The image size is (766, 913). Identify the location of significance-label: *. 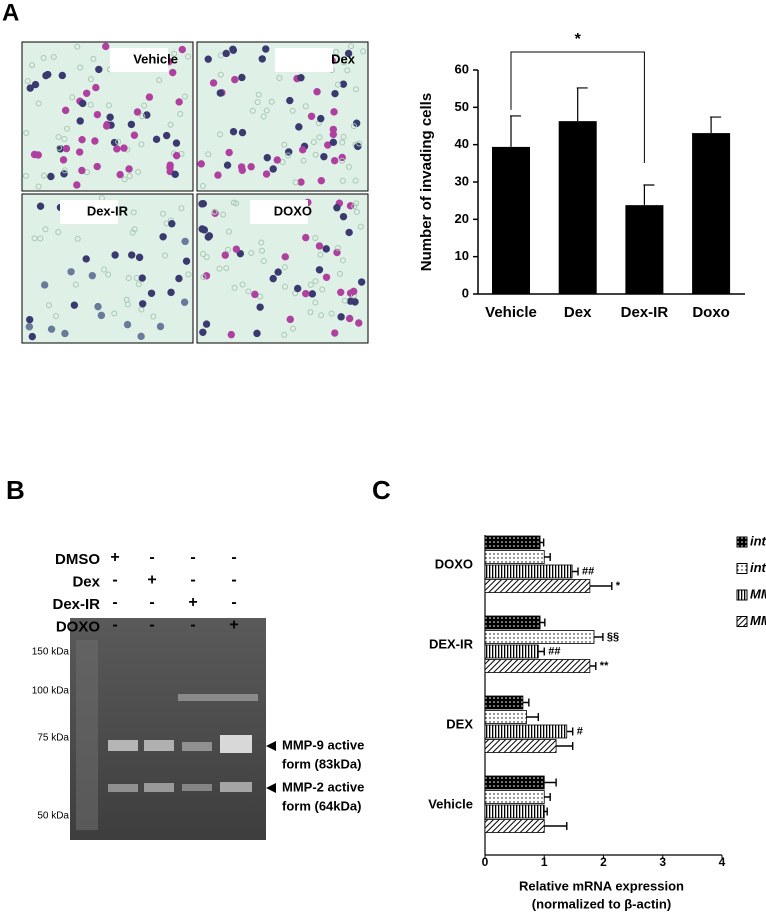
(618, 586).